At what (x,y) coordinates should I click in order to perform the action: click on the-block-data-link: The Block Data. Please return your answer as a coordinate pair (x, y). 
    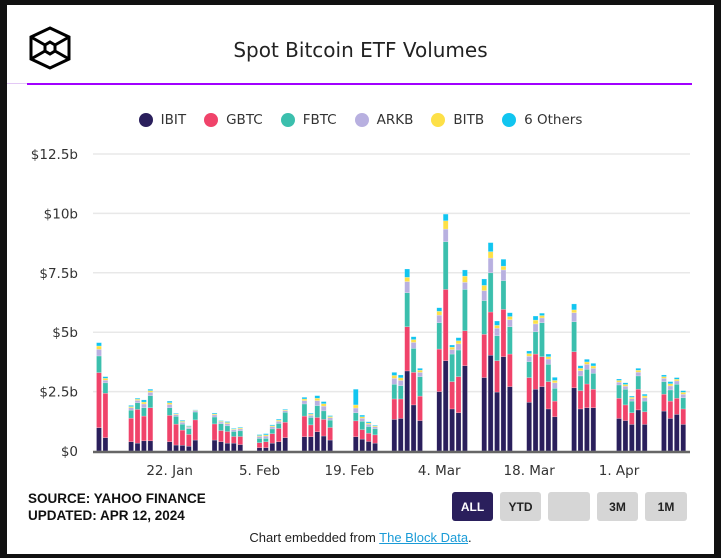
    Looking at the image, I should click on (424, 537).